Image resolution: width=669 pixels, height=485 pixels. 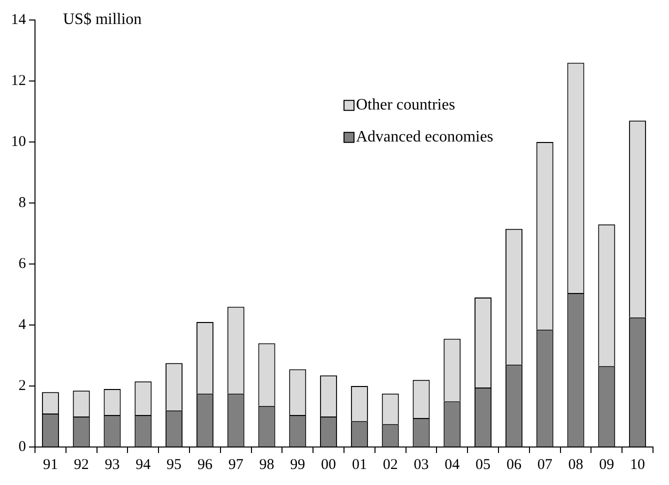 What do you see at coordinates (236, 464) in the screenshot?
I see `x-tick-label: 97` at bounding box center [236, 464].